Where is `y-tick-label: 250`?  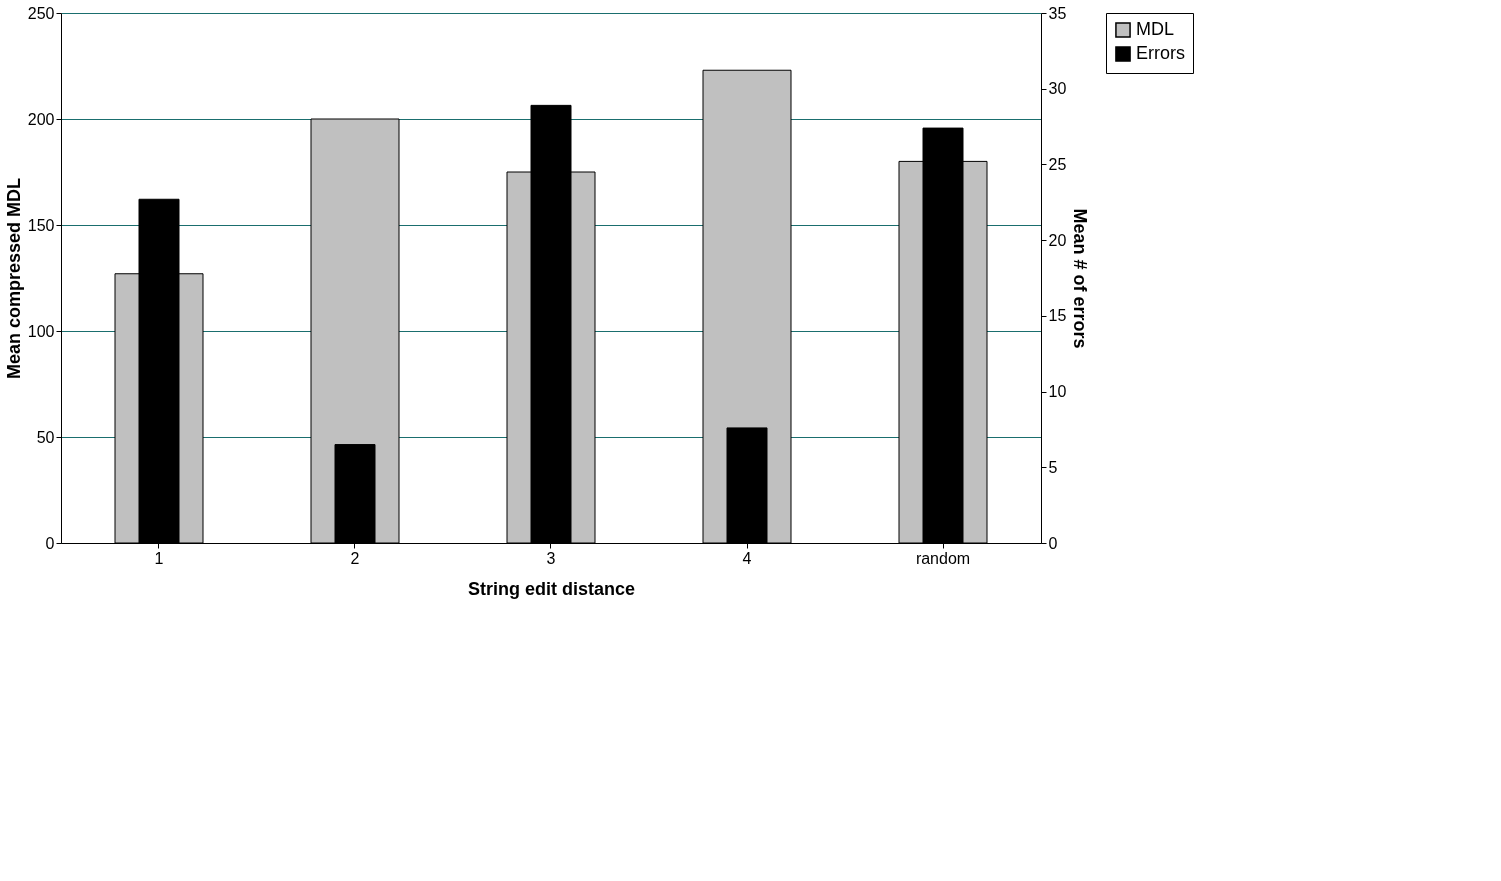
y-tick-label: 250 is located at coordinates (41, 13).